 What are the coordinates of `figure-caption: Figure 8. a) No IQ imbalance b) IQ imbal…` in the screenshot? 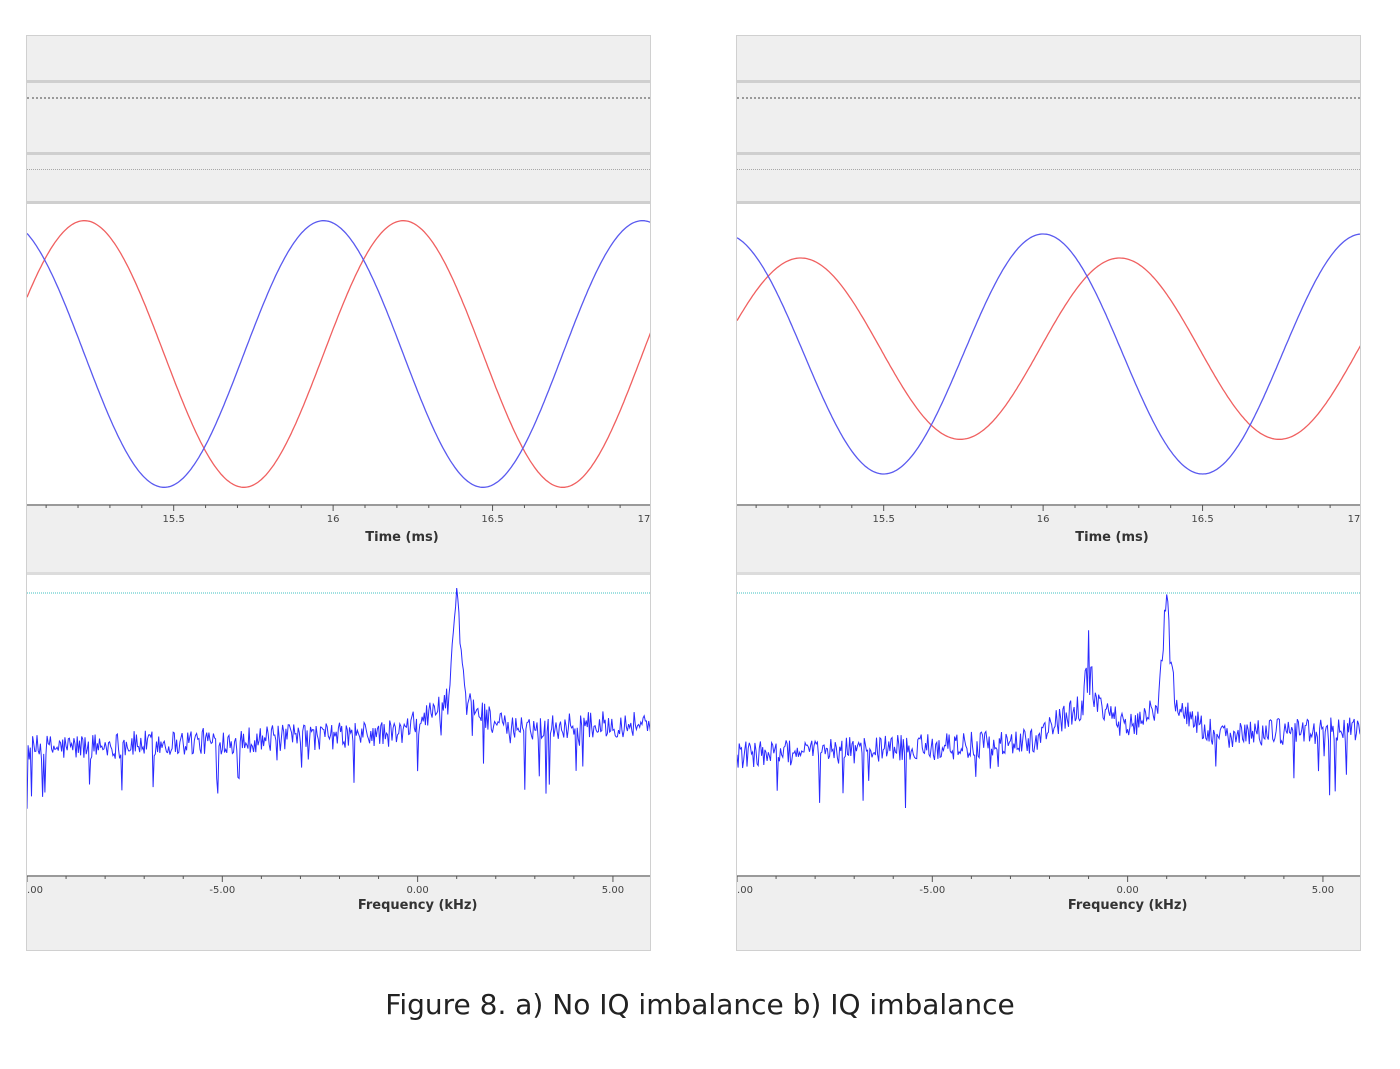 It's located at (700, 1004).